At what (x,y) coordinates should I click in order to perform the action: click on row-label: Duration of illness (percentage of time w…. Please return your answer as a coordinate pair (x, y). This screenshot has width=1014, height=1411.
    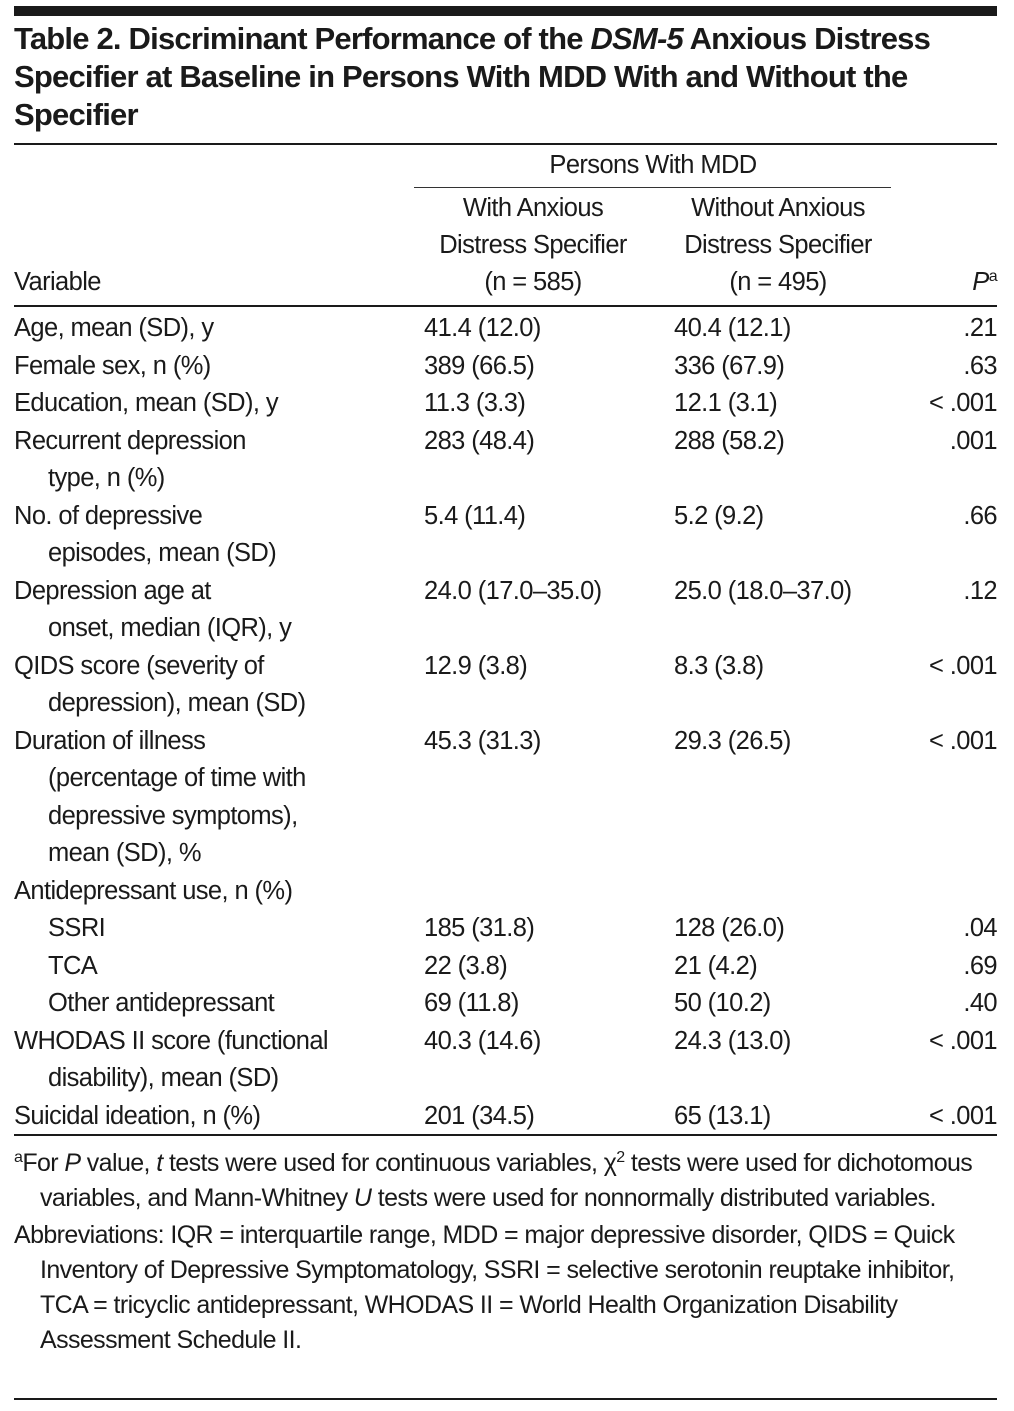
    Looking at the image, I should click on (204, 798).